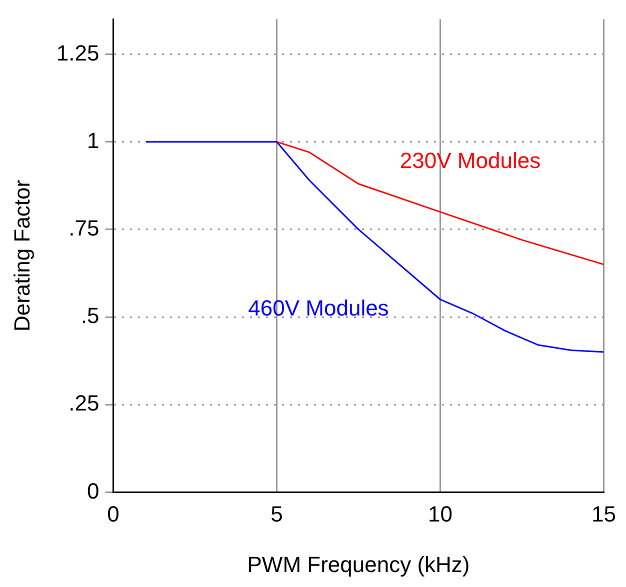  Describe the element at coordinates (90, 315) in the screenshot. I see `y-tick-label: .5` at that location.